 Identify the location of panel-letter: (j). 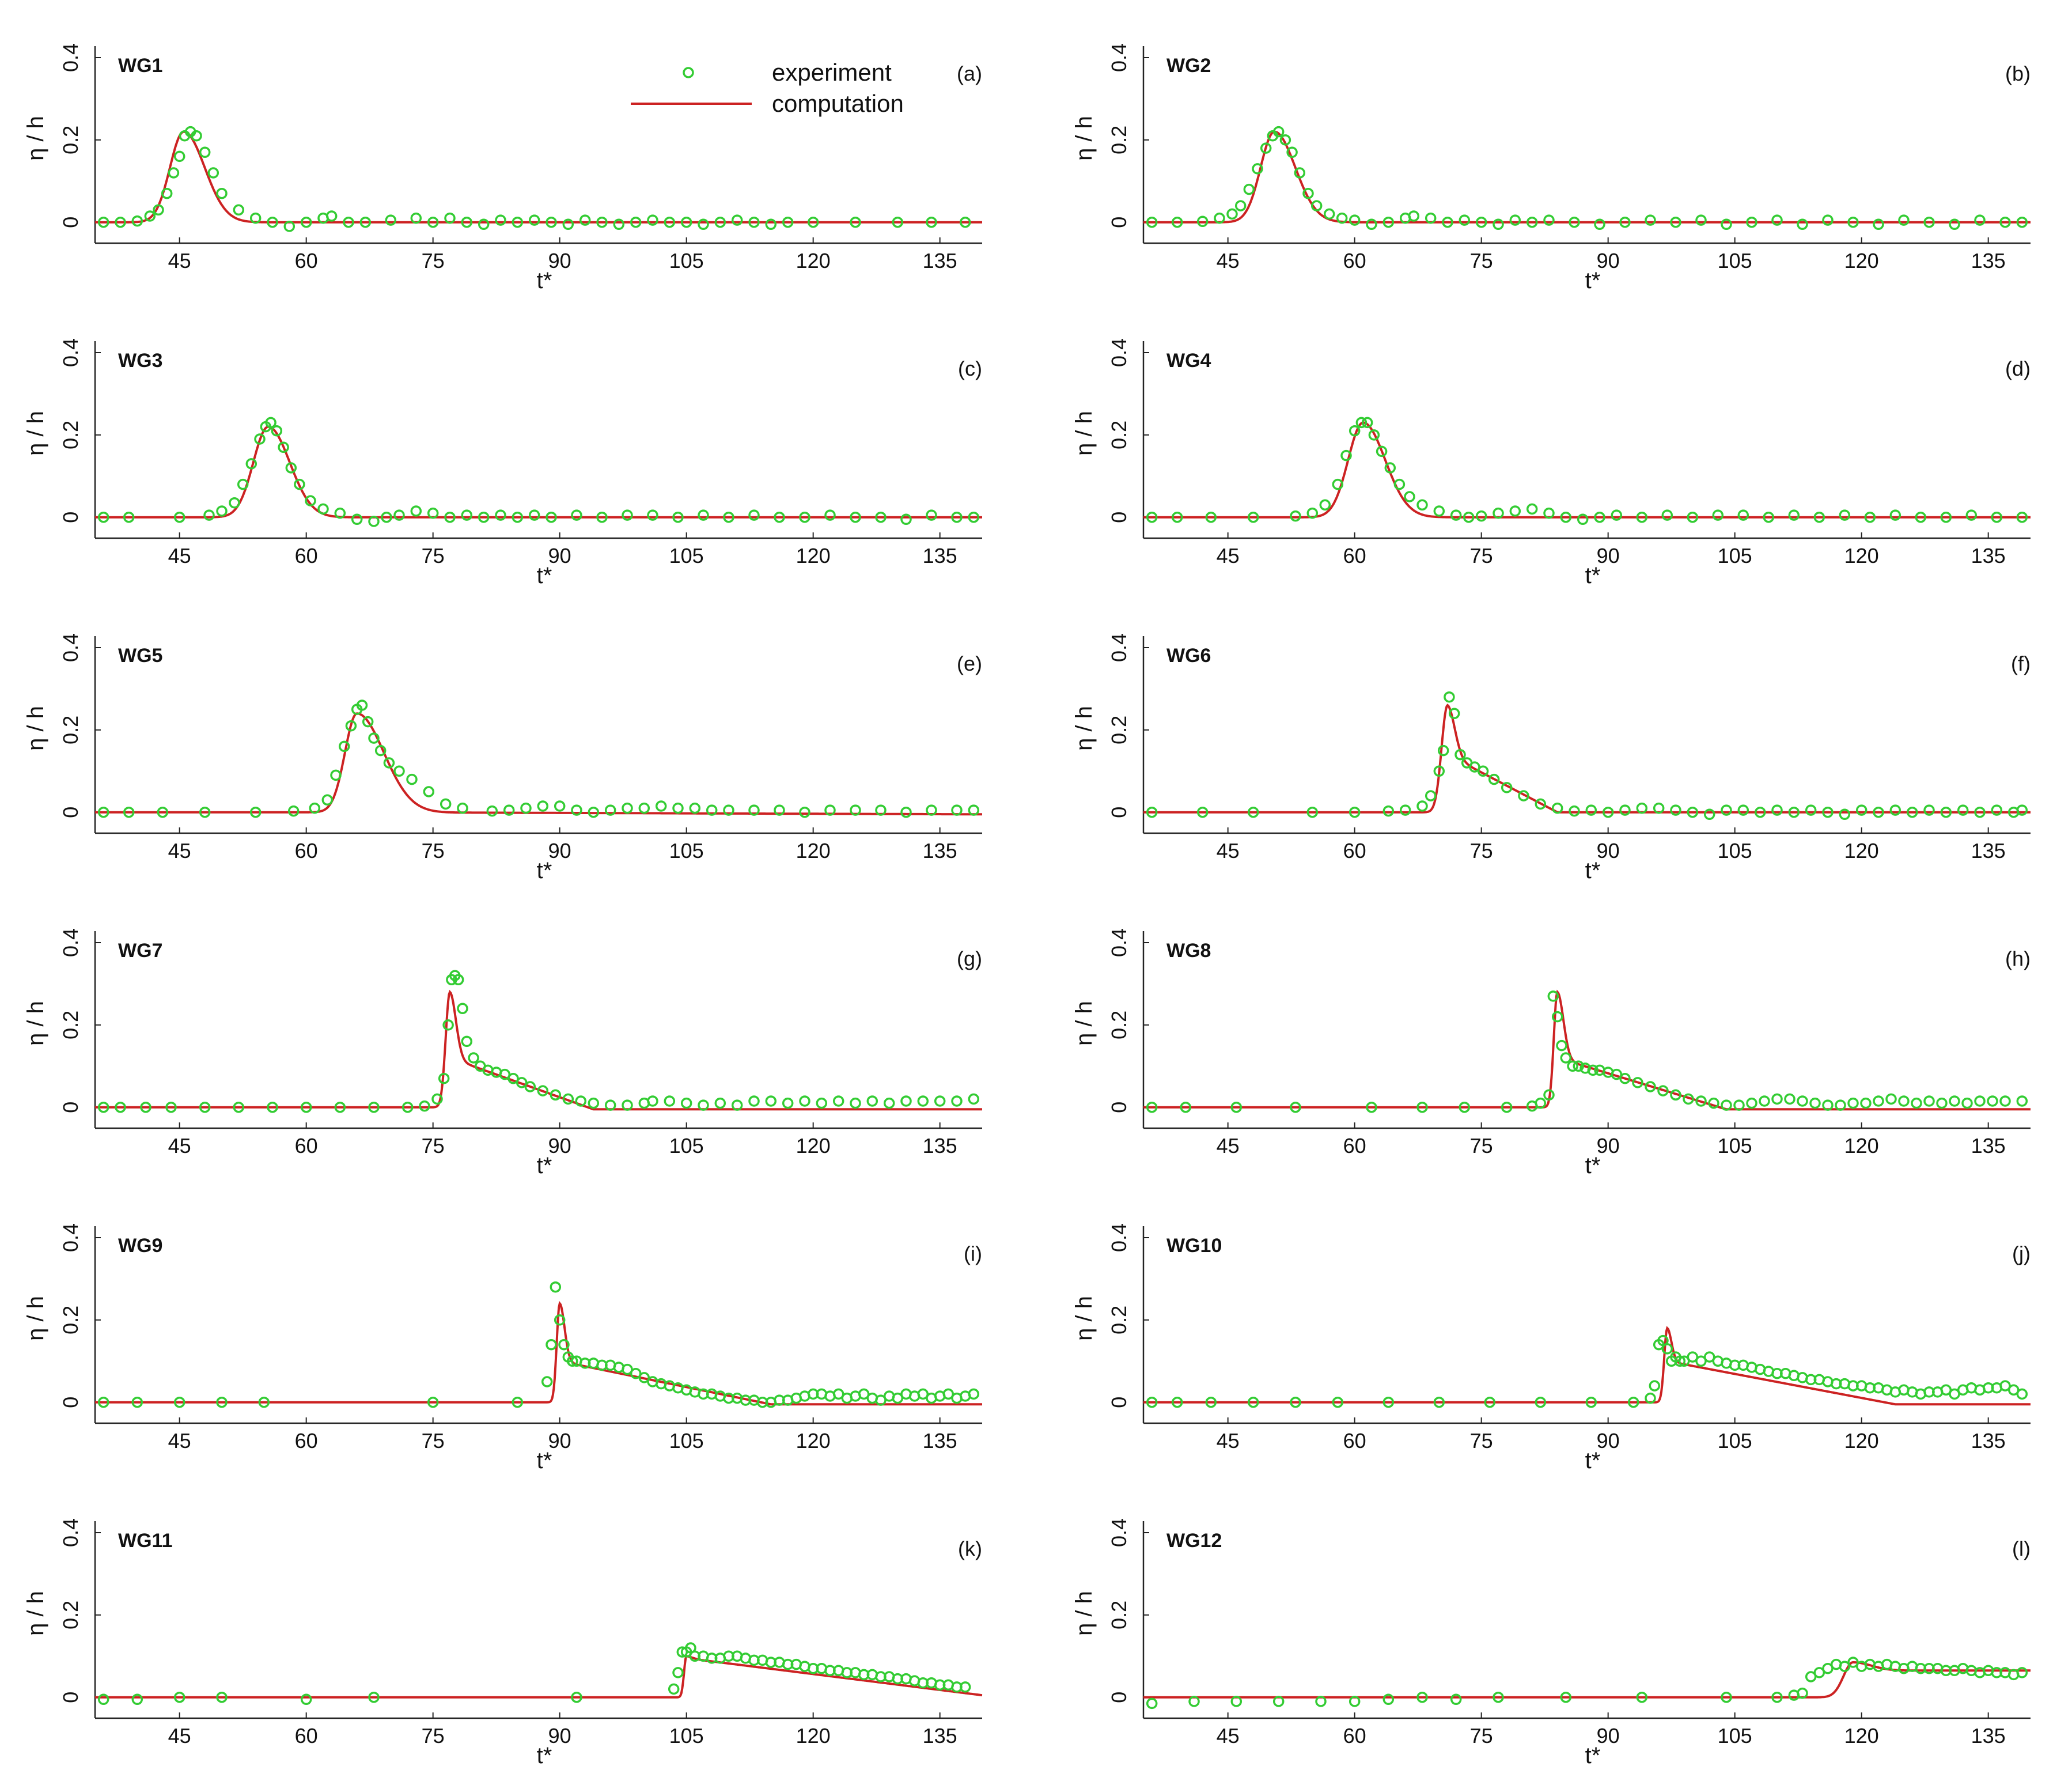
(2022, 1254).